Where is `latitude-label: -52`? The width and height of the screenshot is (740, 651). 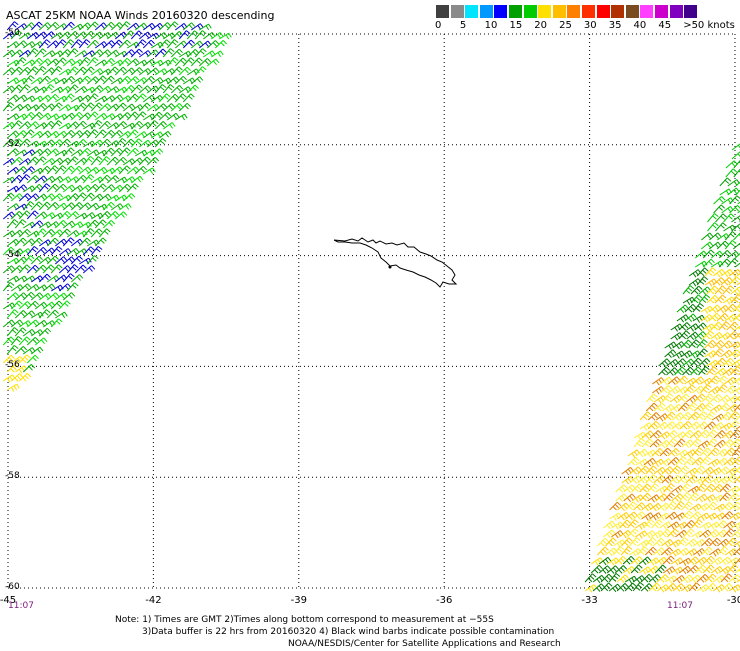
latitude-label: -52 is located at coordinates (12, 144).